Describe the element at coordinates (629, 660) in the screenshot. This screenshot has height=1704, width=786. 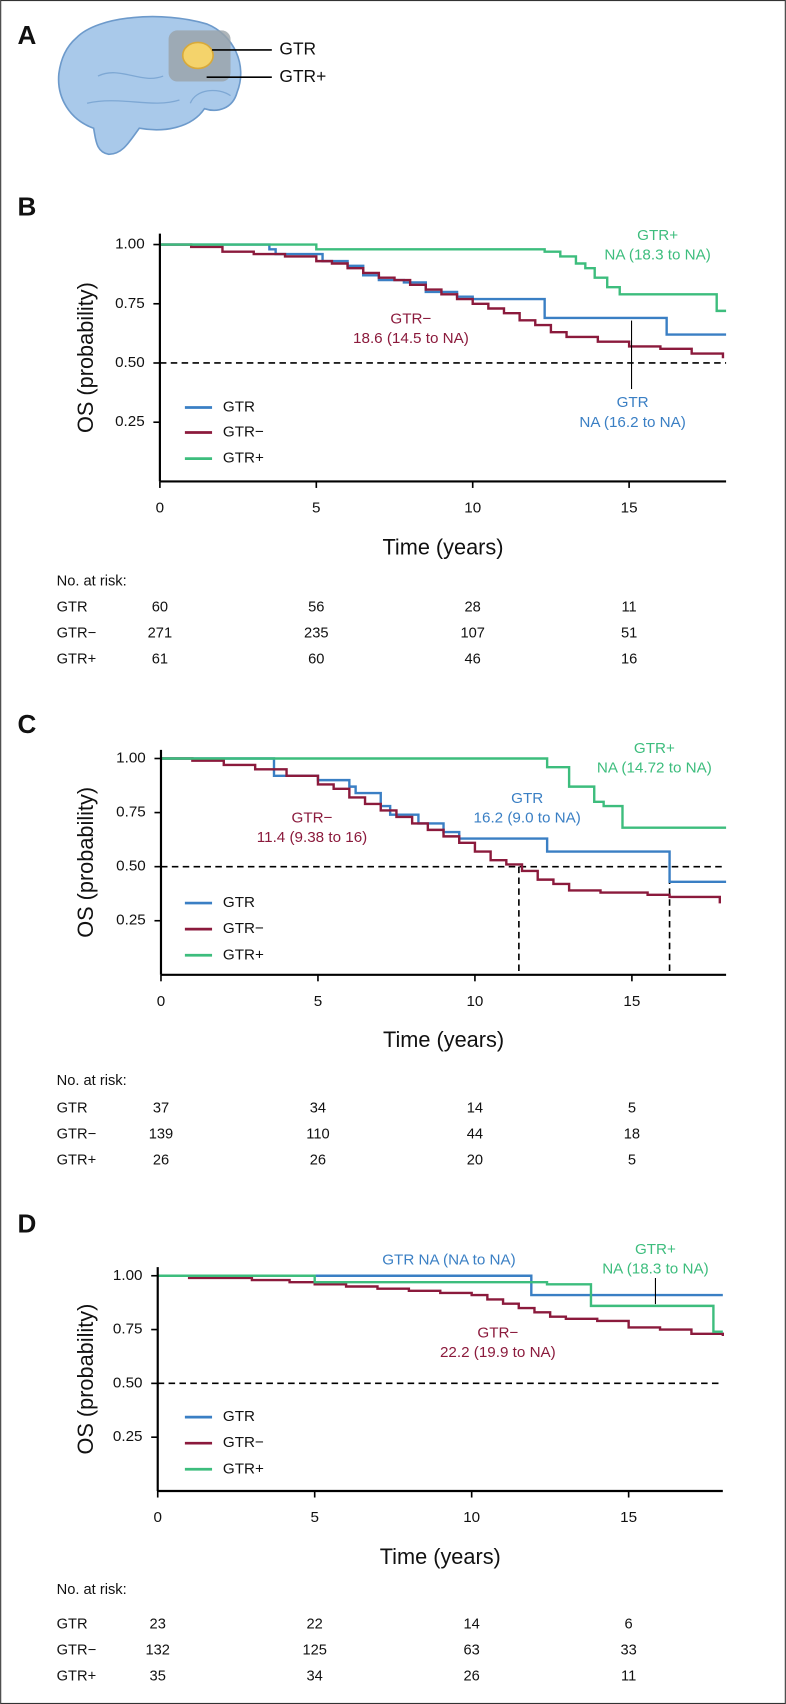
I see `risk-count: 16` at that location.